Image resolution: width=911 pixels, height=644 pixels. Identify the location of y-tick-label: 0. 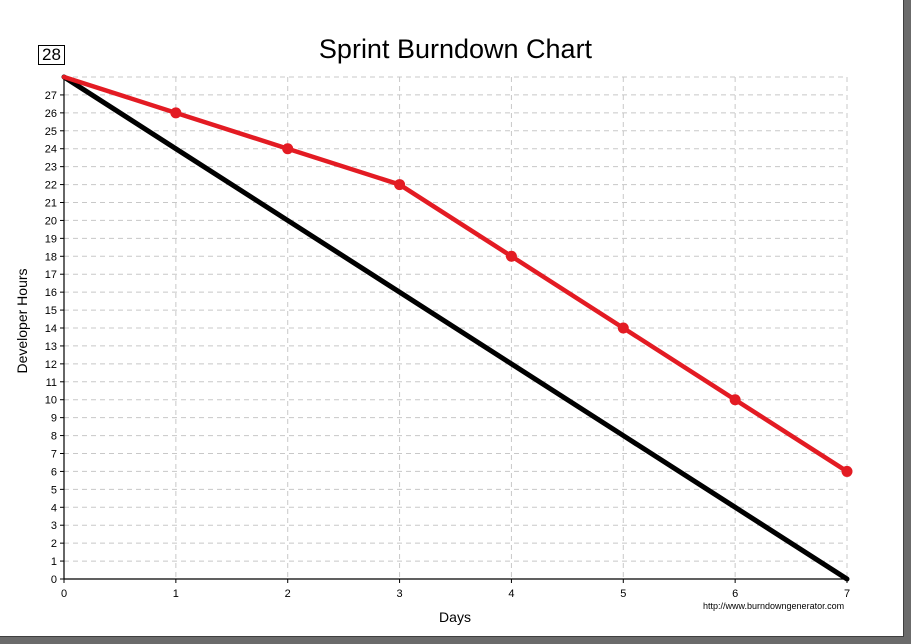
(54, 580).